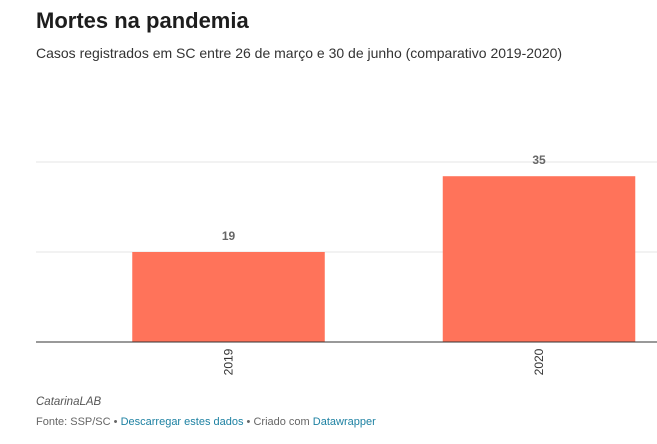  Describe the element at coordinates (73, 422) in the screenshot. I see `source-label: Fonte: SSP/SC` at that location.